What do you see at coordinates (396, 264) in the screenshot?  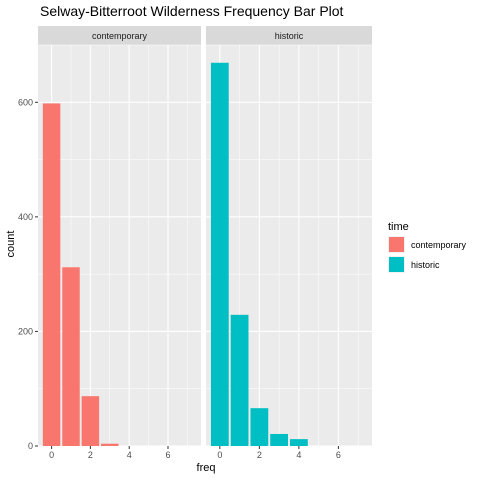 I see `legend-swatch-historic` at bounding box center [396, 264].